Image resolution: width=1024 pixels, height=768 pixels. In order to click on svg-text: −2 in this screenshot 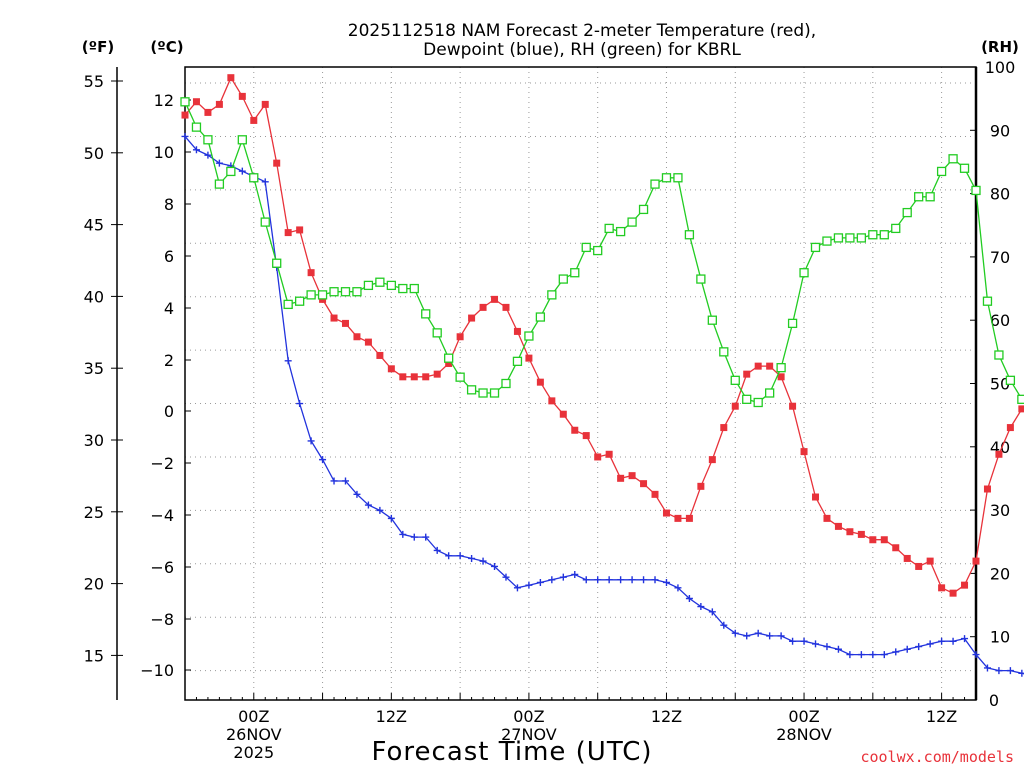, I will do `click(162, 463)`.